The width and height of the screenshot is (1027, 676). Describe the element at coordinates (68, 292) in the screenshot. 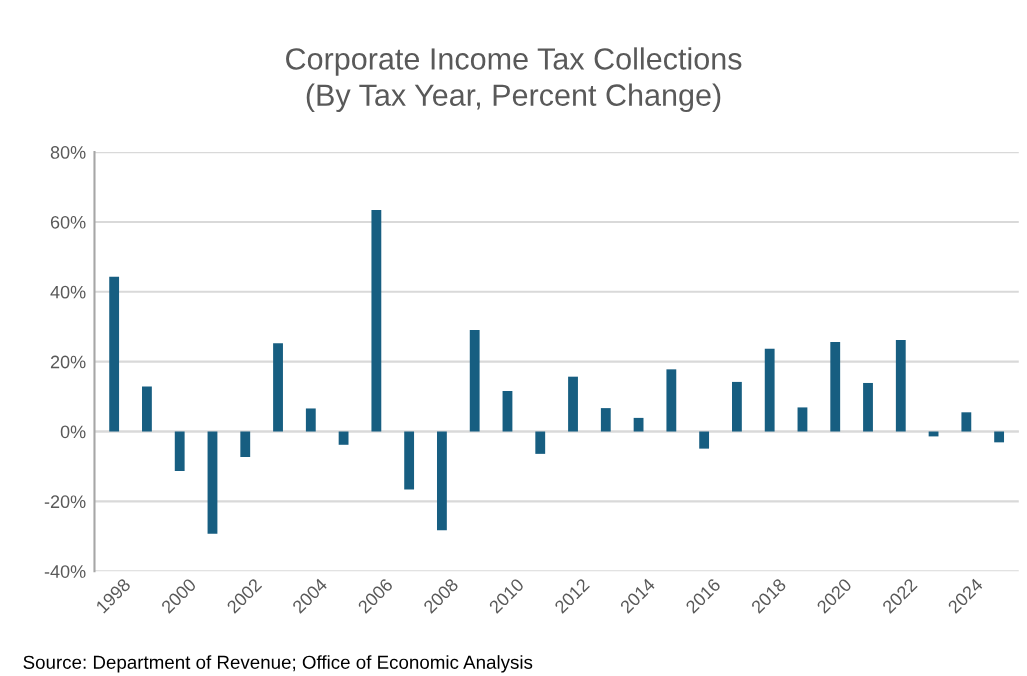

I see `y-tick-label: 40%` at that location.